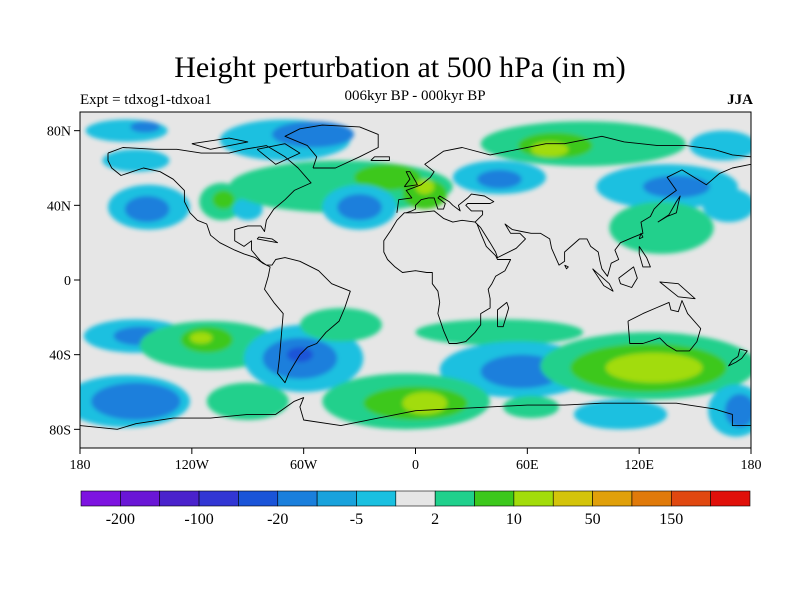 Image resolution: width=800 pixels, height=600 pixels. What do you see at coordinates (514, 519) in the screenshot?
I see `colorbar-label: 10` at bounding box center [514, 519].